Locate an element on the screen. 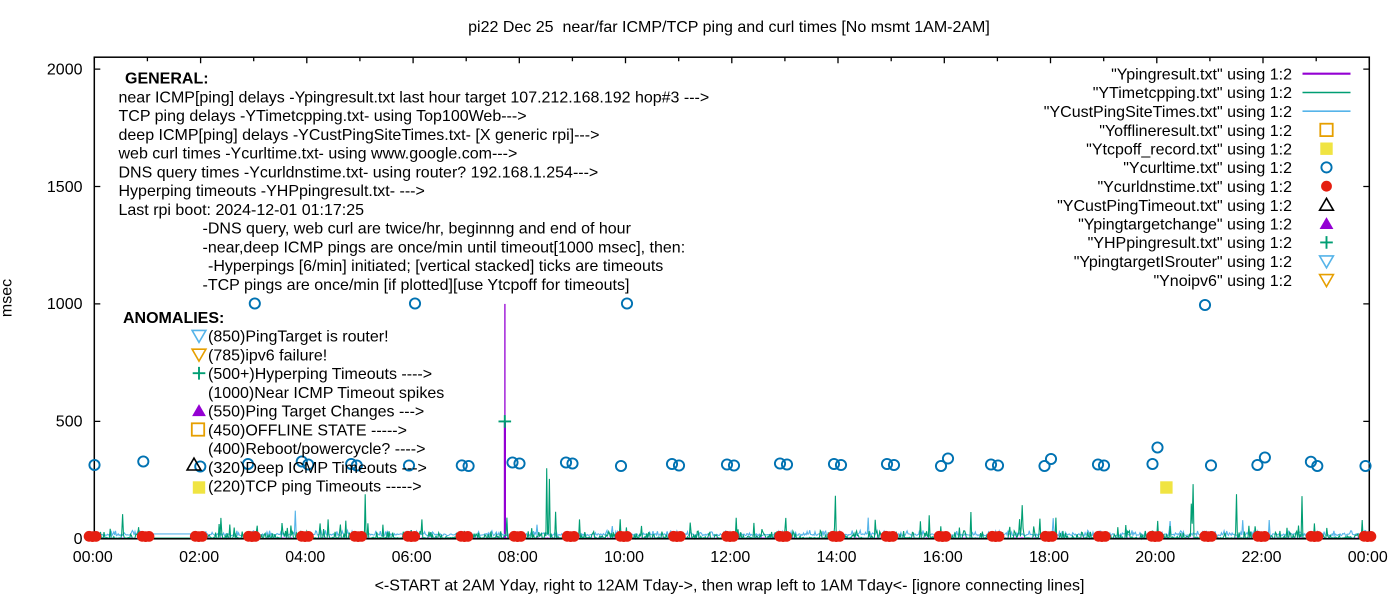 The width and height of the screenshot is (1400, 605). svg-text: GENERAL: is located at coordinates (167, 79).